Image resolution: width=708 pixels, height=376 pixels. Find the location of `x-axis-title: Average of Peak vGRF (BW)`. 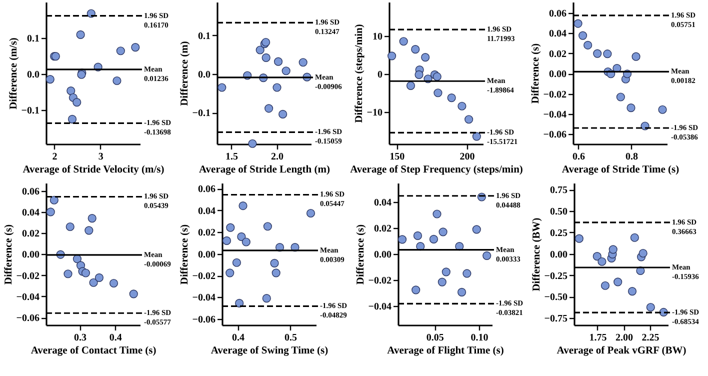

x-axis-title: Average of Peak vGRF (BW) is located at coordinates (621, 351).